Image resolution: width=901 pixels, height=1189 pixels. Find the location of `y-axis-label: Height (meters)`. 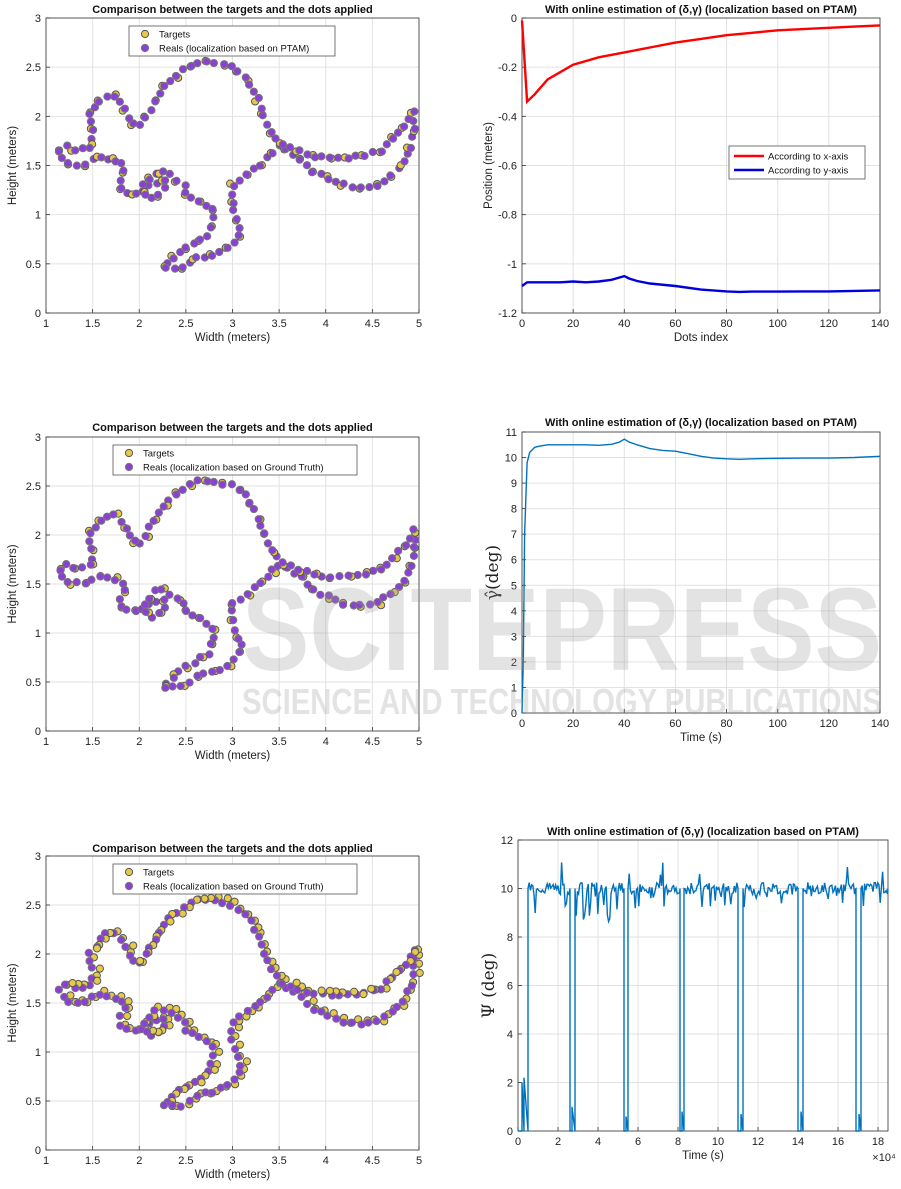

y-axis-label: Height (meters) is located at coordinates (13, 165).